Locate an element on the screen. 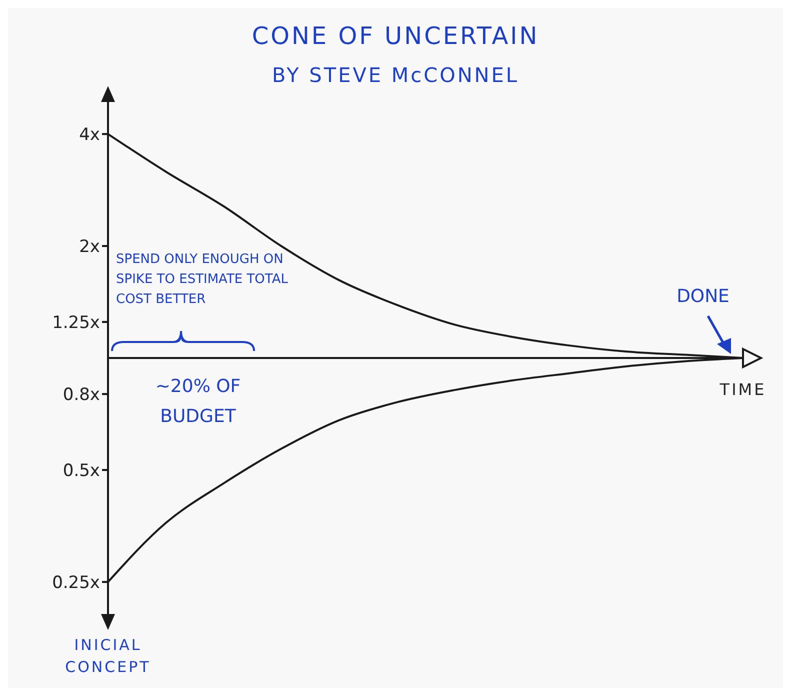  y-tick-label: 0.5x is located at coordinates (81, 471).